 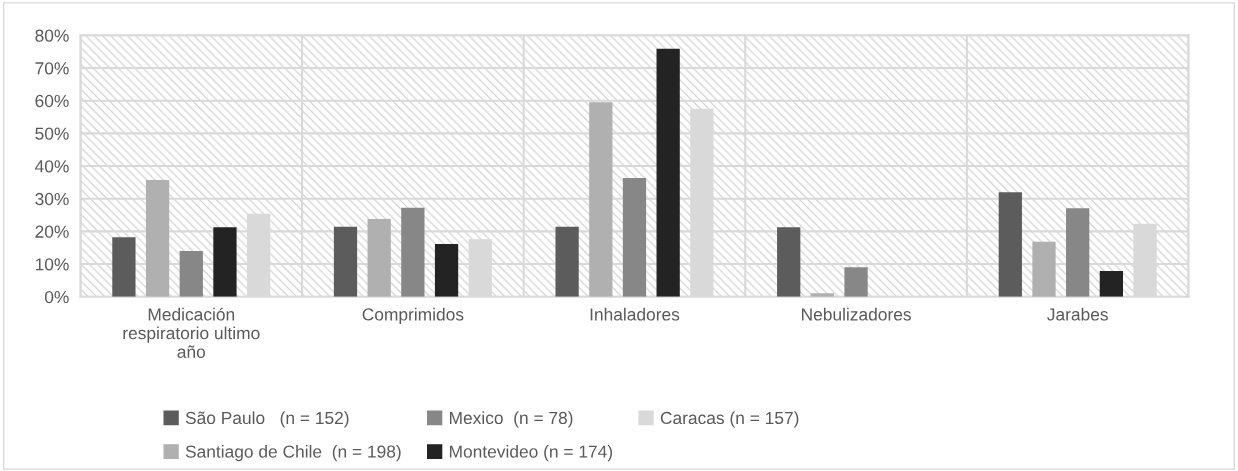 What do you see at coordinates (52, 231) in the screenshot?
I see `y-tick-label: 20%` at bounding box center [52, 231].